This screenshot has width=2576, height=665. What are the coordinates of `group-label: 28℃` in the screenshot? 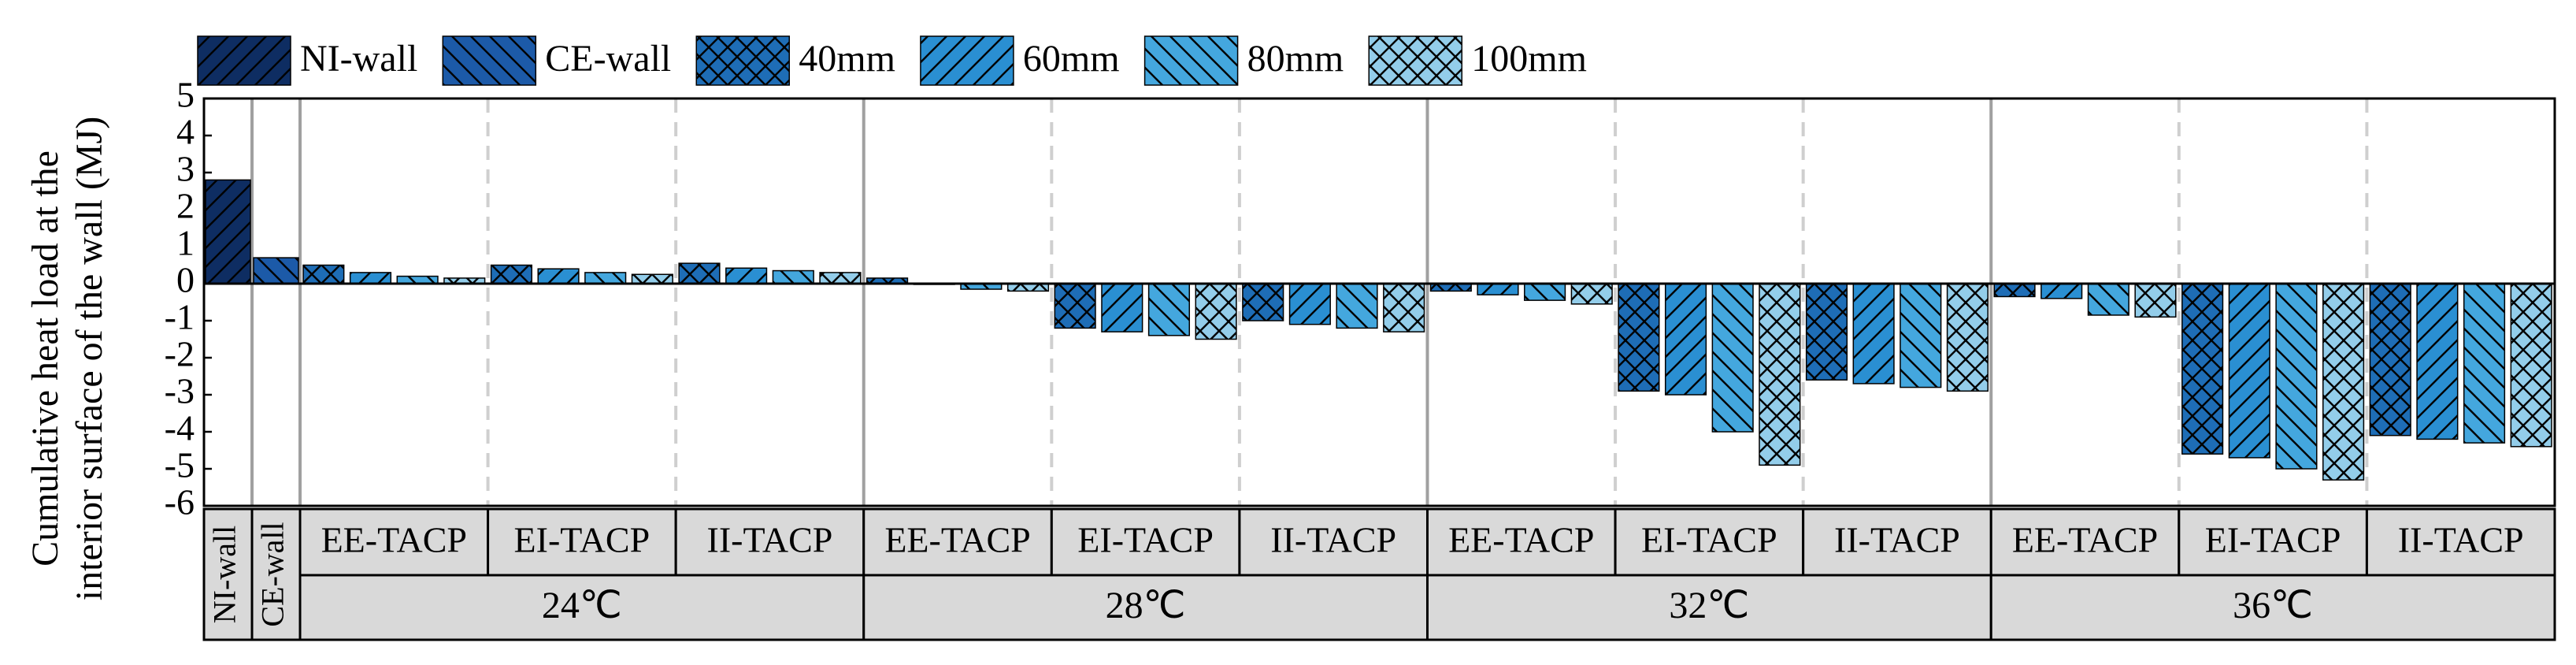 It's located at (1146, 605).